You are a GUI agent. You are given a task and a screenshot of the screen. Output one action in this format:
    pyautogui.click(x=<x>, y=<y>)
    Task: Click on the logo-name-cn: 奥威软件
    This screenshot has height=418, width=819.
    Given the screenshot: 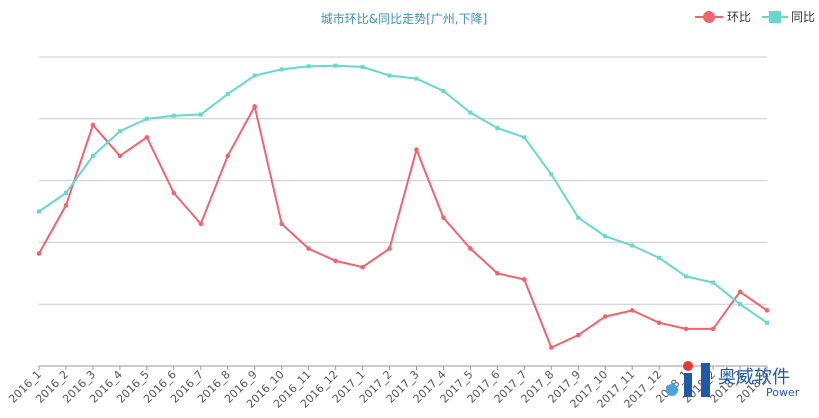 What is the action you would take?
    pyautogui.click(x=754, y=377)
    